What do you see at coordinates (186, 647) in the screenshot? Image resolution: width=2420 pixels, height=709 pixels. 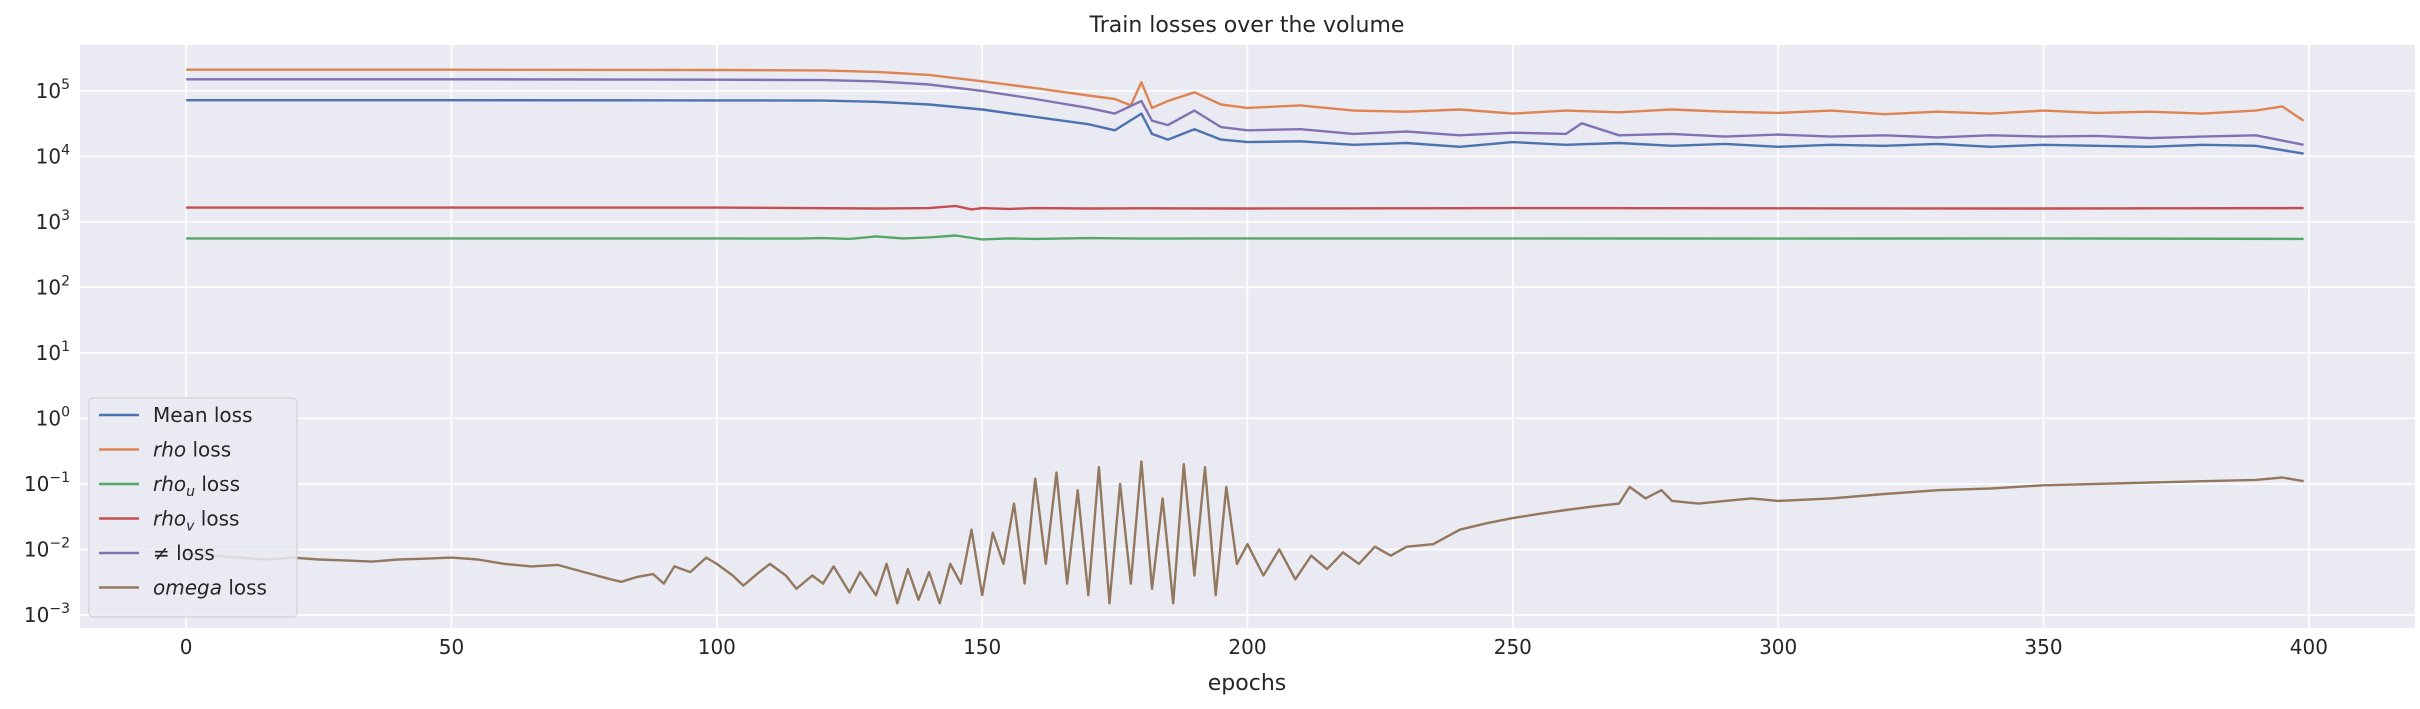 I see `x-tick-label: 0` at bounding box center [186, 647].